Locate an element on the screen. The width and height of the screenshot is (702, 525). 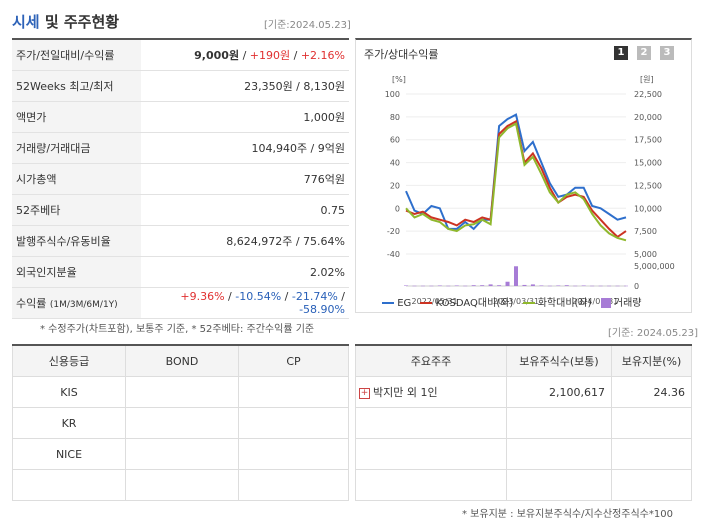
legend-label-chem: 화학대비(좌) is located at coordinates (565, 303).